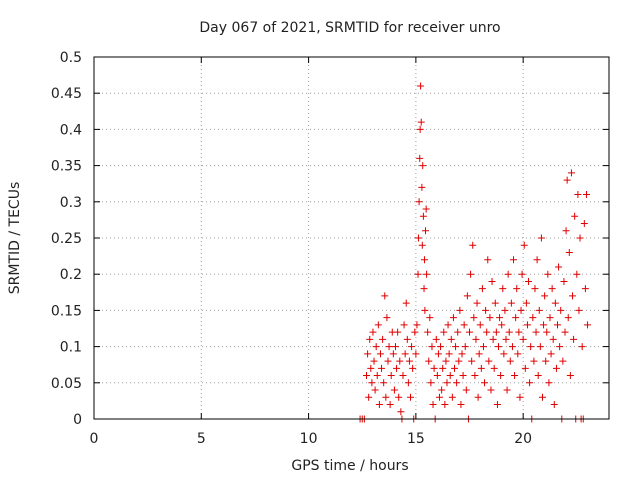 Image resolution: width=640 pixels, height=480 pixels. I want to click on y-tick-label: 0, so click(77, 420).